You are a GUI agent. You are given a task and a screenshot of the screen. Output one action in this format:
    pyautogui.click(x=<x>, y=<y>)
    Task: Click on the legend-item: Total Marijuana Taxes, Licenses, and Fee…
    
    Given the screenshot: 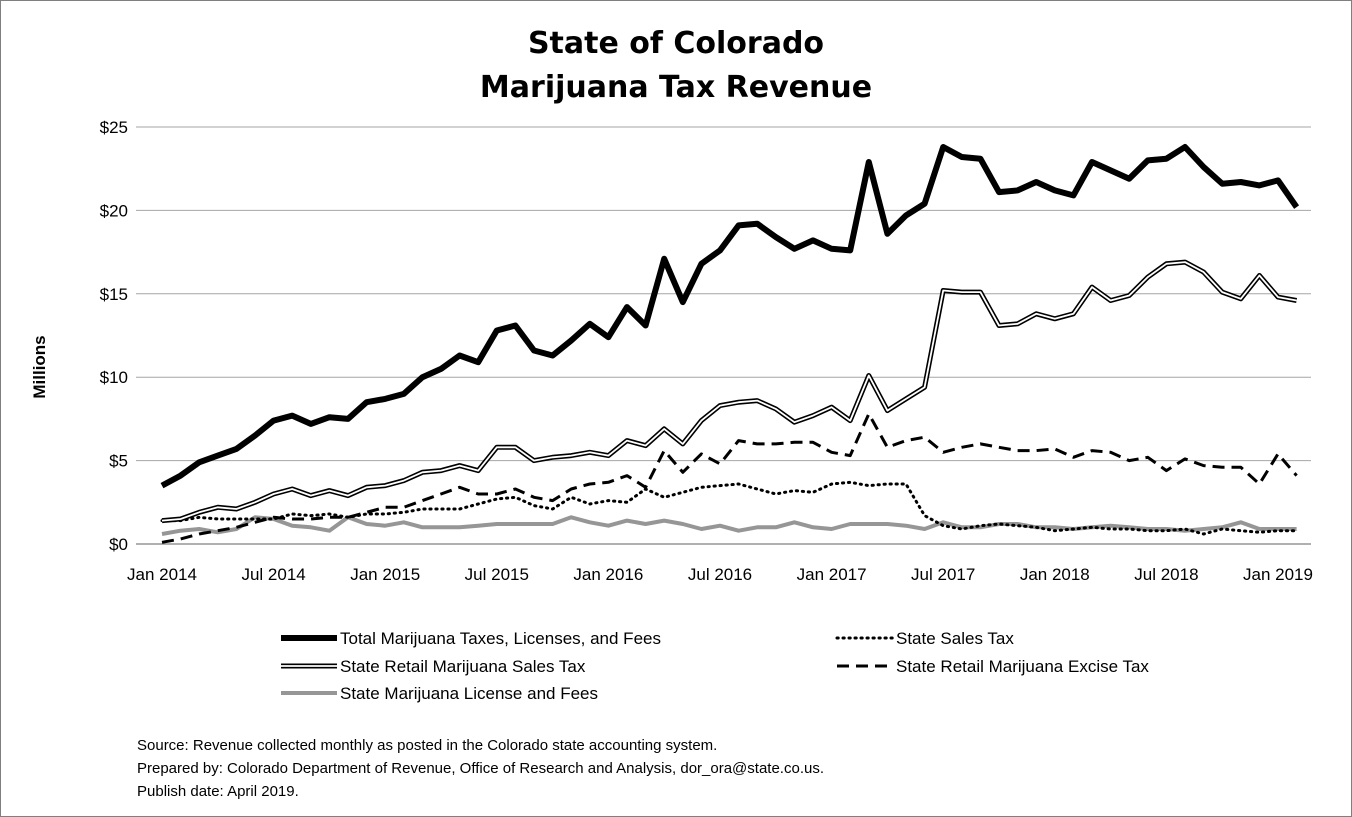 What is the action you would take?
    pyautogui.click(x=471, y=638)
    